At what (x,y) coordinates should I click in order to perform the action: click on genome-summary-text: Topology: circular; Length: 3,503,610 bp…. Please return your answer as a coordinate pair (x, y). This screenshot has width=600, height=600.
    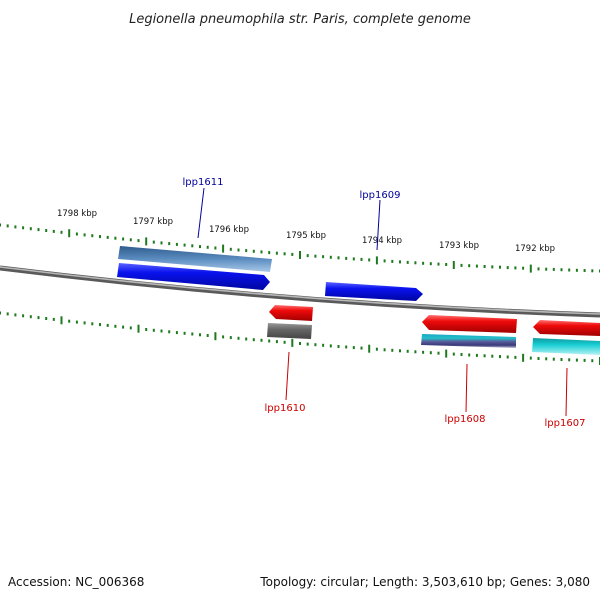
    Looking at the image, I should click on (424, 582).